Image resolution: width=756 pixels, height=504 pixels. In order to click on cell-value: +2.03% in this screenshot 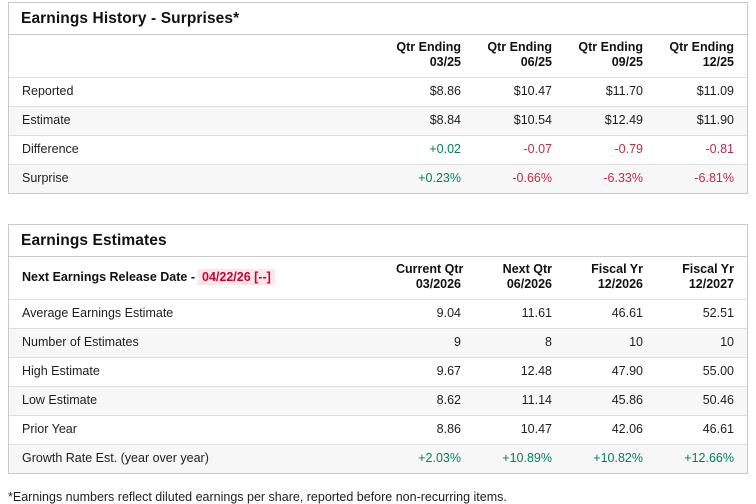, I will do `click(439, 458)`.